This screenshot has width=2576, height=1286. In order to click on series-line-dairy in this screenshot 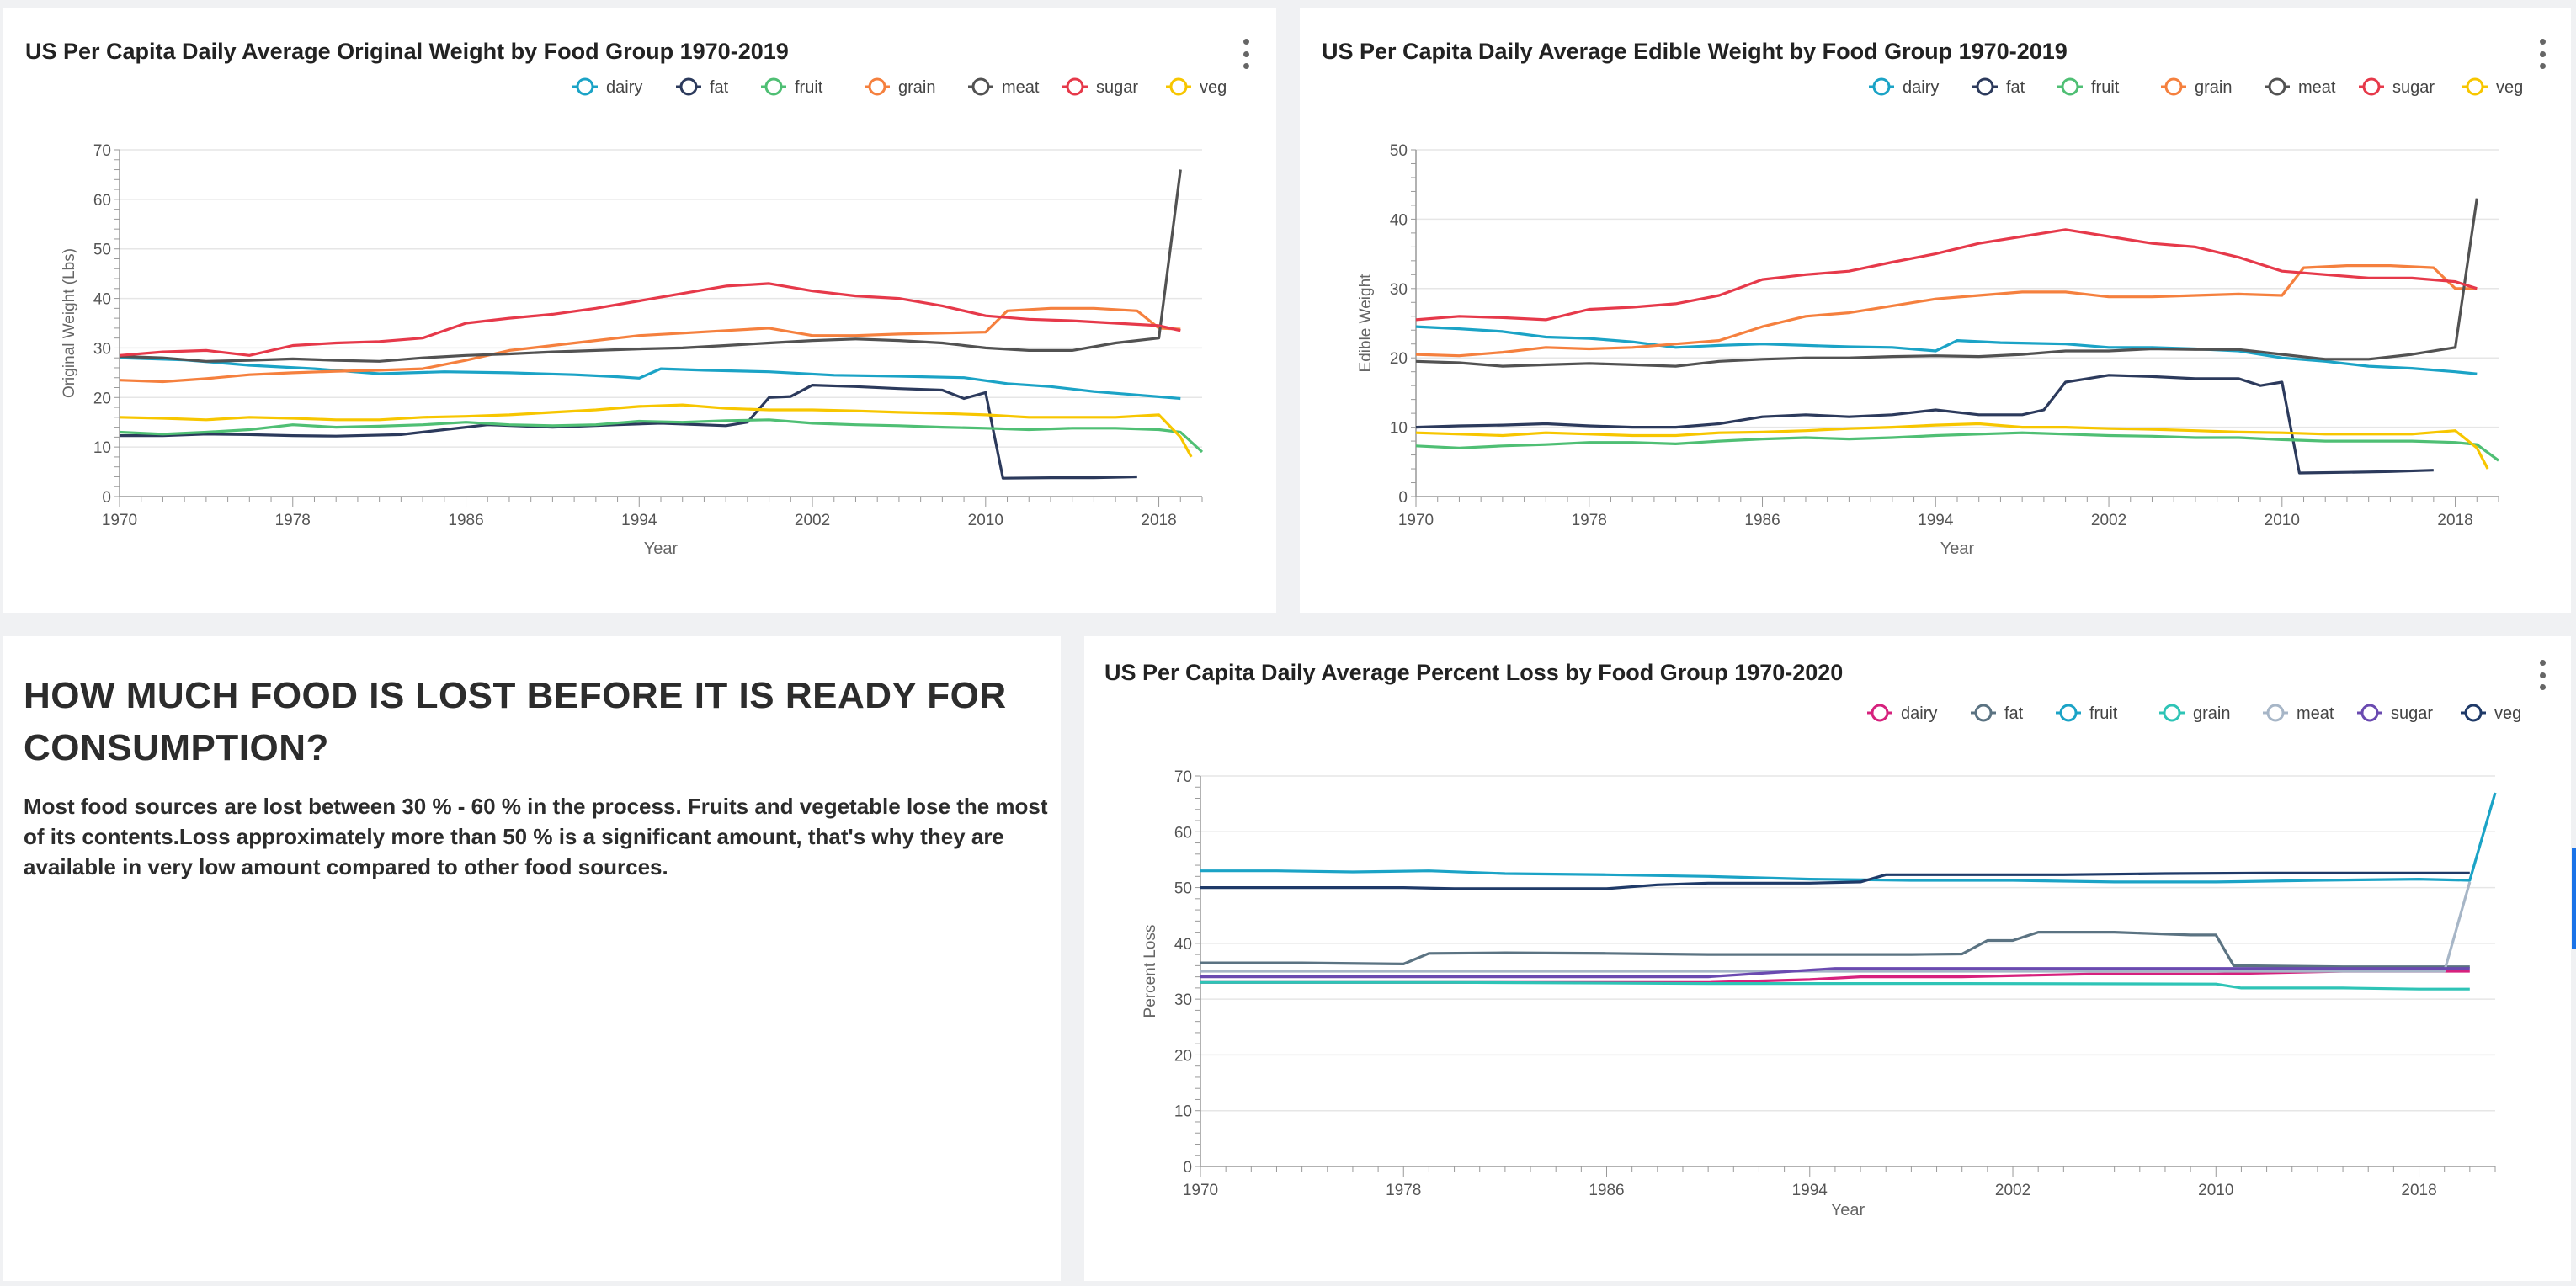, I will do `click(650, 378)`.